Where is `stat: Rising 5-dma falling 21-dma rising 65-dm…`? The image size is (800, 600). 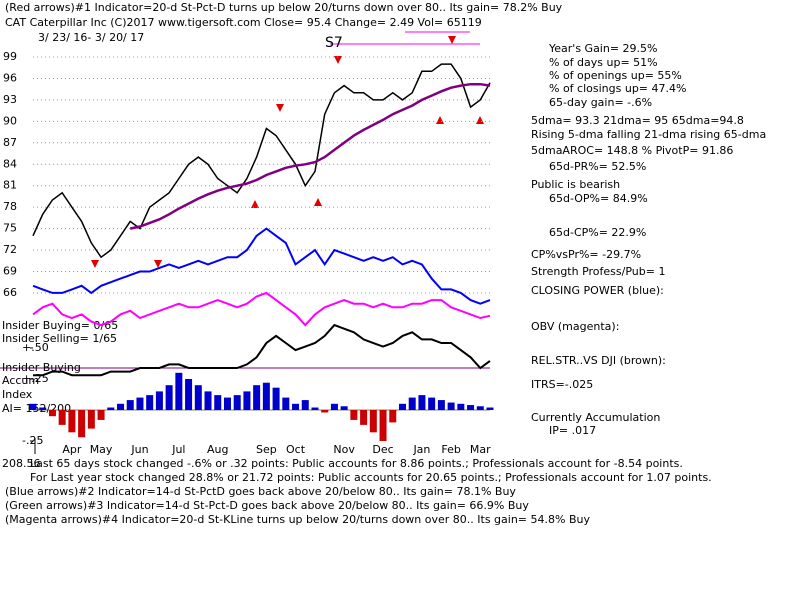 stat: Rising 5-dma falling 21-dma rising 65-dm… is located at coordinates (648, 134).